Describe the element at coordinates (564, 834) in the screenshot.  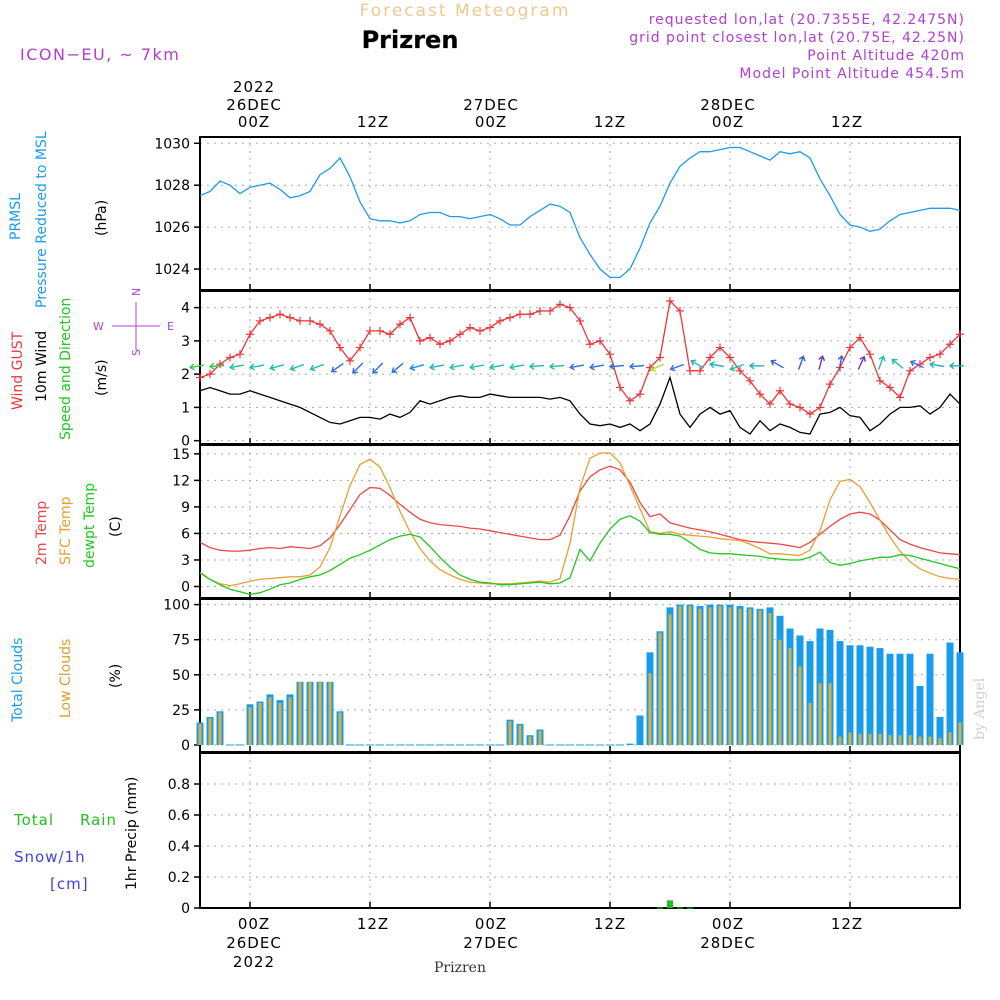
I see `precip-panel: 0 0.2 0.4 0.6 0.8` at that location.